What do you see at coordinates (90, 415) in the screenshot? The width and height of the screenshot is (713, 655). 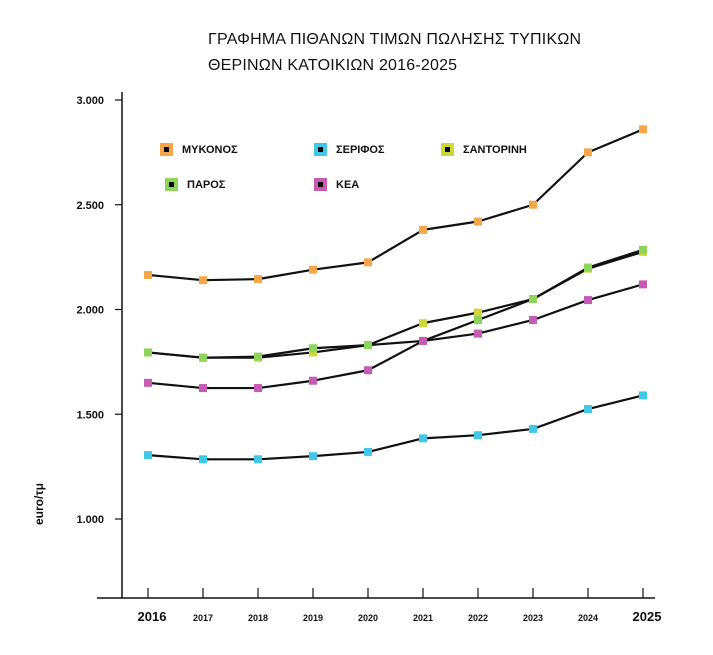 I see `y-tick-label: 1.500` at bounding box center [90, 415].